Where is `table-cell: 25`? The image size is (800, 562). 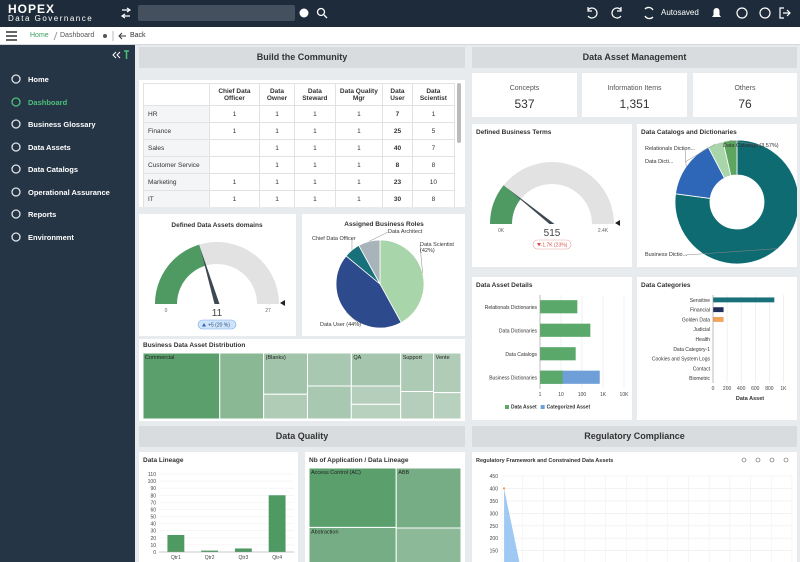
table-cell: 25 is located at coordinates (397, 131).